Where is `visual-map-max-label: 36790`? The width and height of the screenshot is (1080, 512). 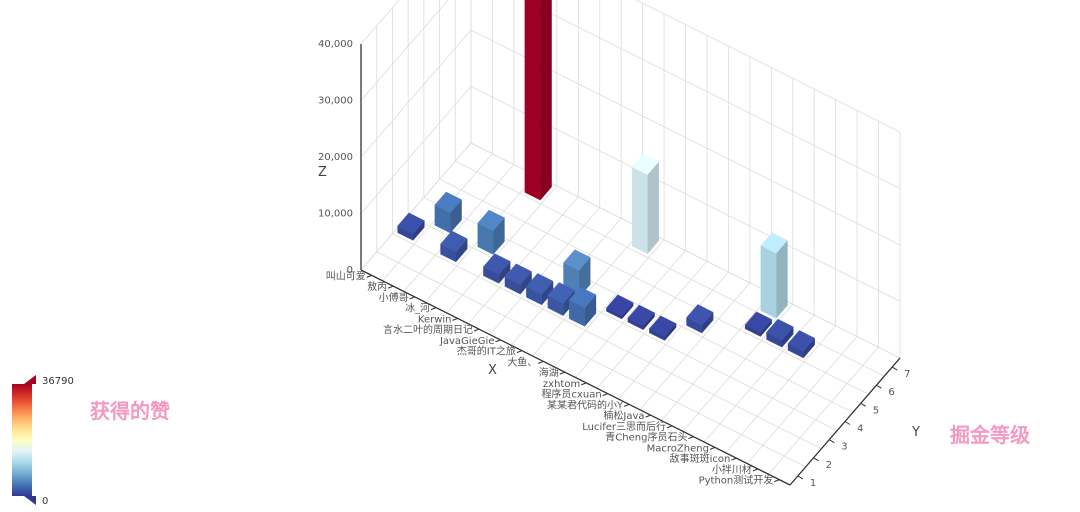 visual-map-max-label: 36790 is located at coordinates (58, 381).